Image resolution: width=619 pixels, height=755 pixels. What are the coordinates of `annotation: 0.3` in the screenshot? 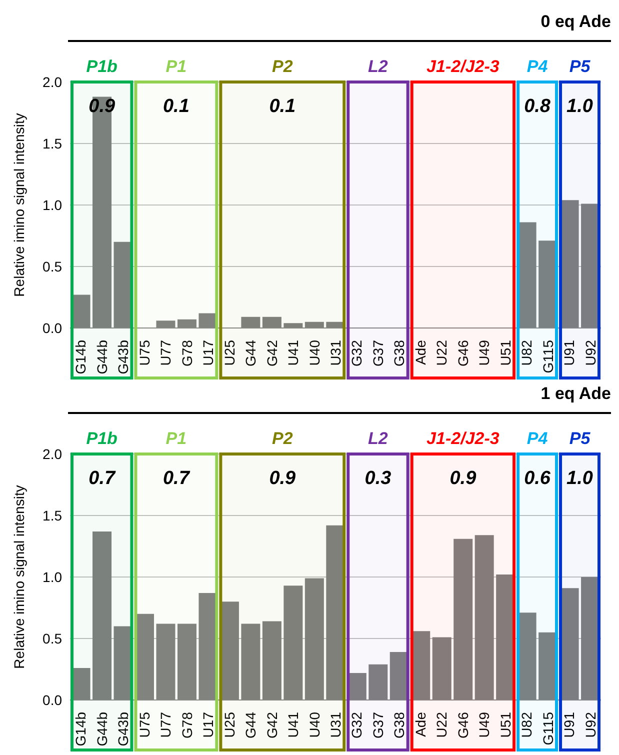 It's located at (378, 478).